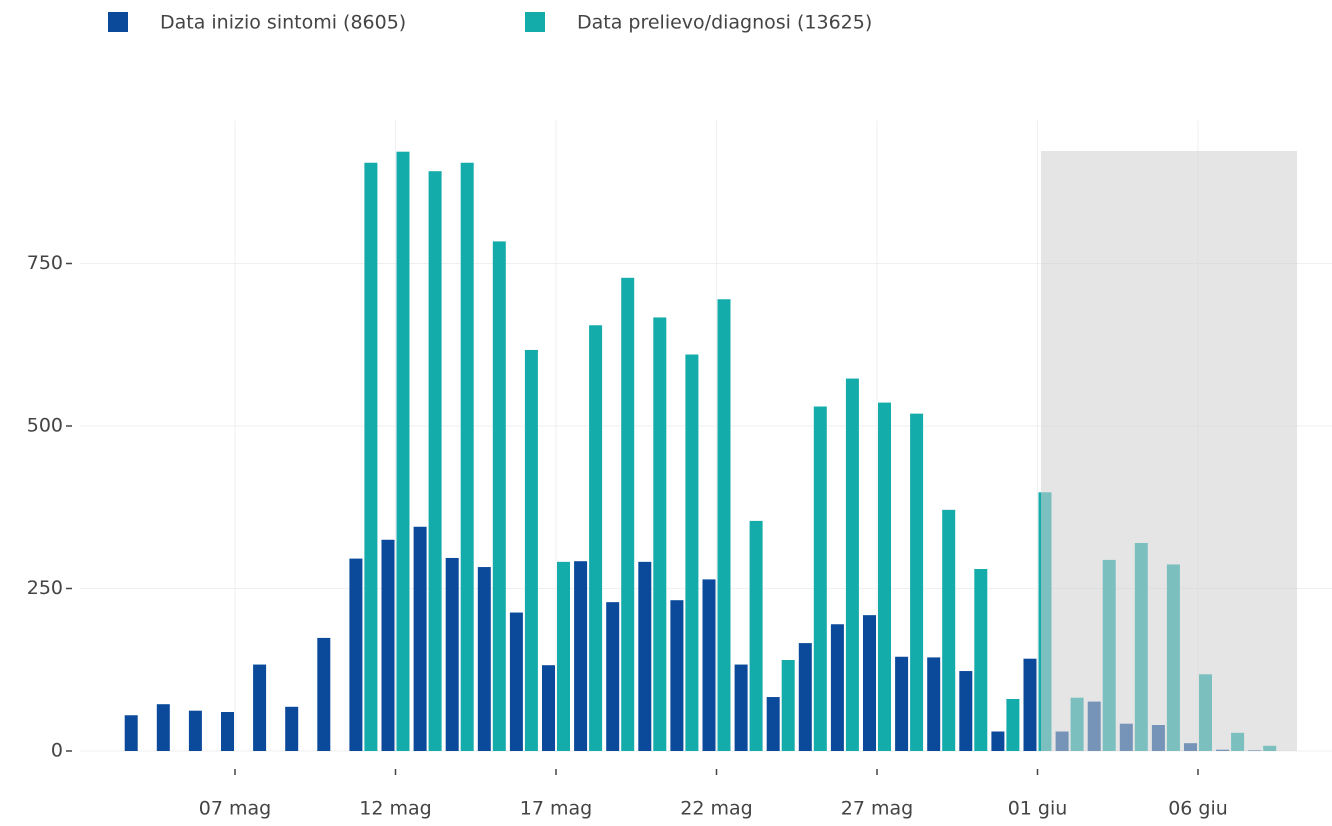 Image resolution: width=1332 pixels, height=826 pixels. Describe the element at coordinates (716, 809) in the screenshot. I see `x-tick-label: 22 mag` at that location.